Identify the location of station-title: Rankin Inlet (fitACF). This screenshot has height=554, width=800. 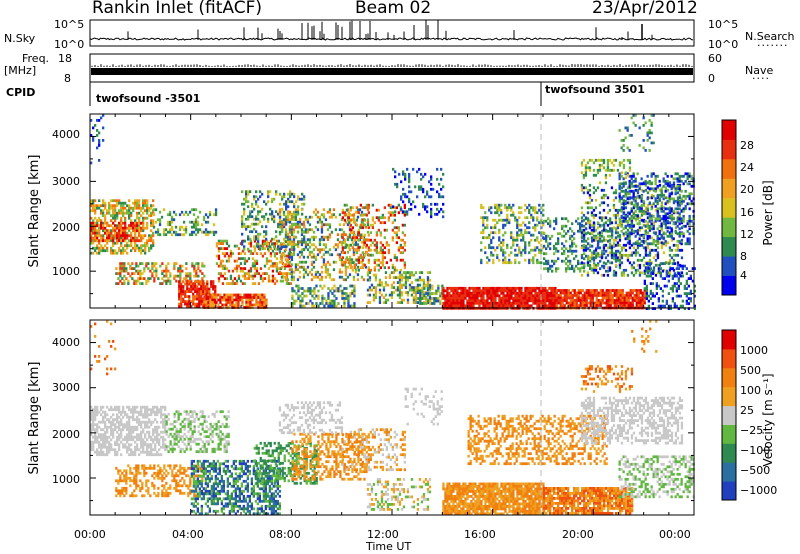
(177, 9).